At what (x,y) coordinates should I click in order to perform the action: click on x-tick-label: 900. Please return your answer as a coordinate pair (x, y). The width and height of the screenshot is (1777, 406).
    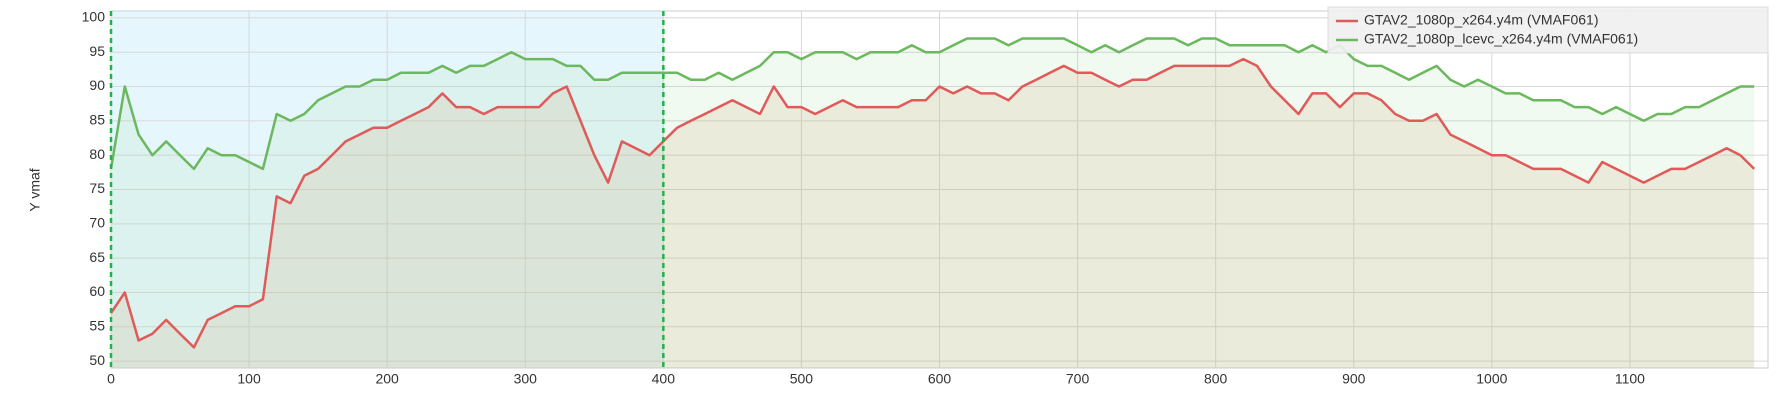
    Looking at the image, I should click on (1354, 379).